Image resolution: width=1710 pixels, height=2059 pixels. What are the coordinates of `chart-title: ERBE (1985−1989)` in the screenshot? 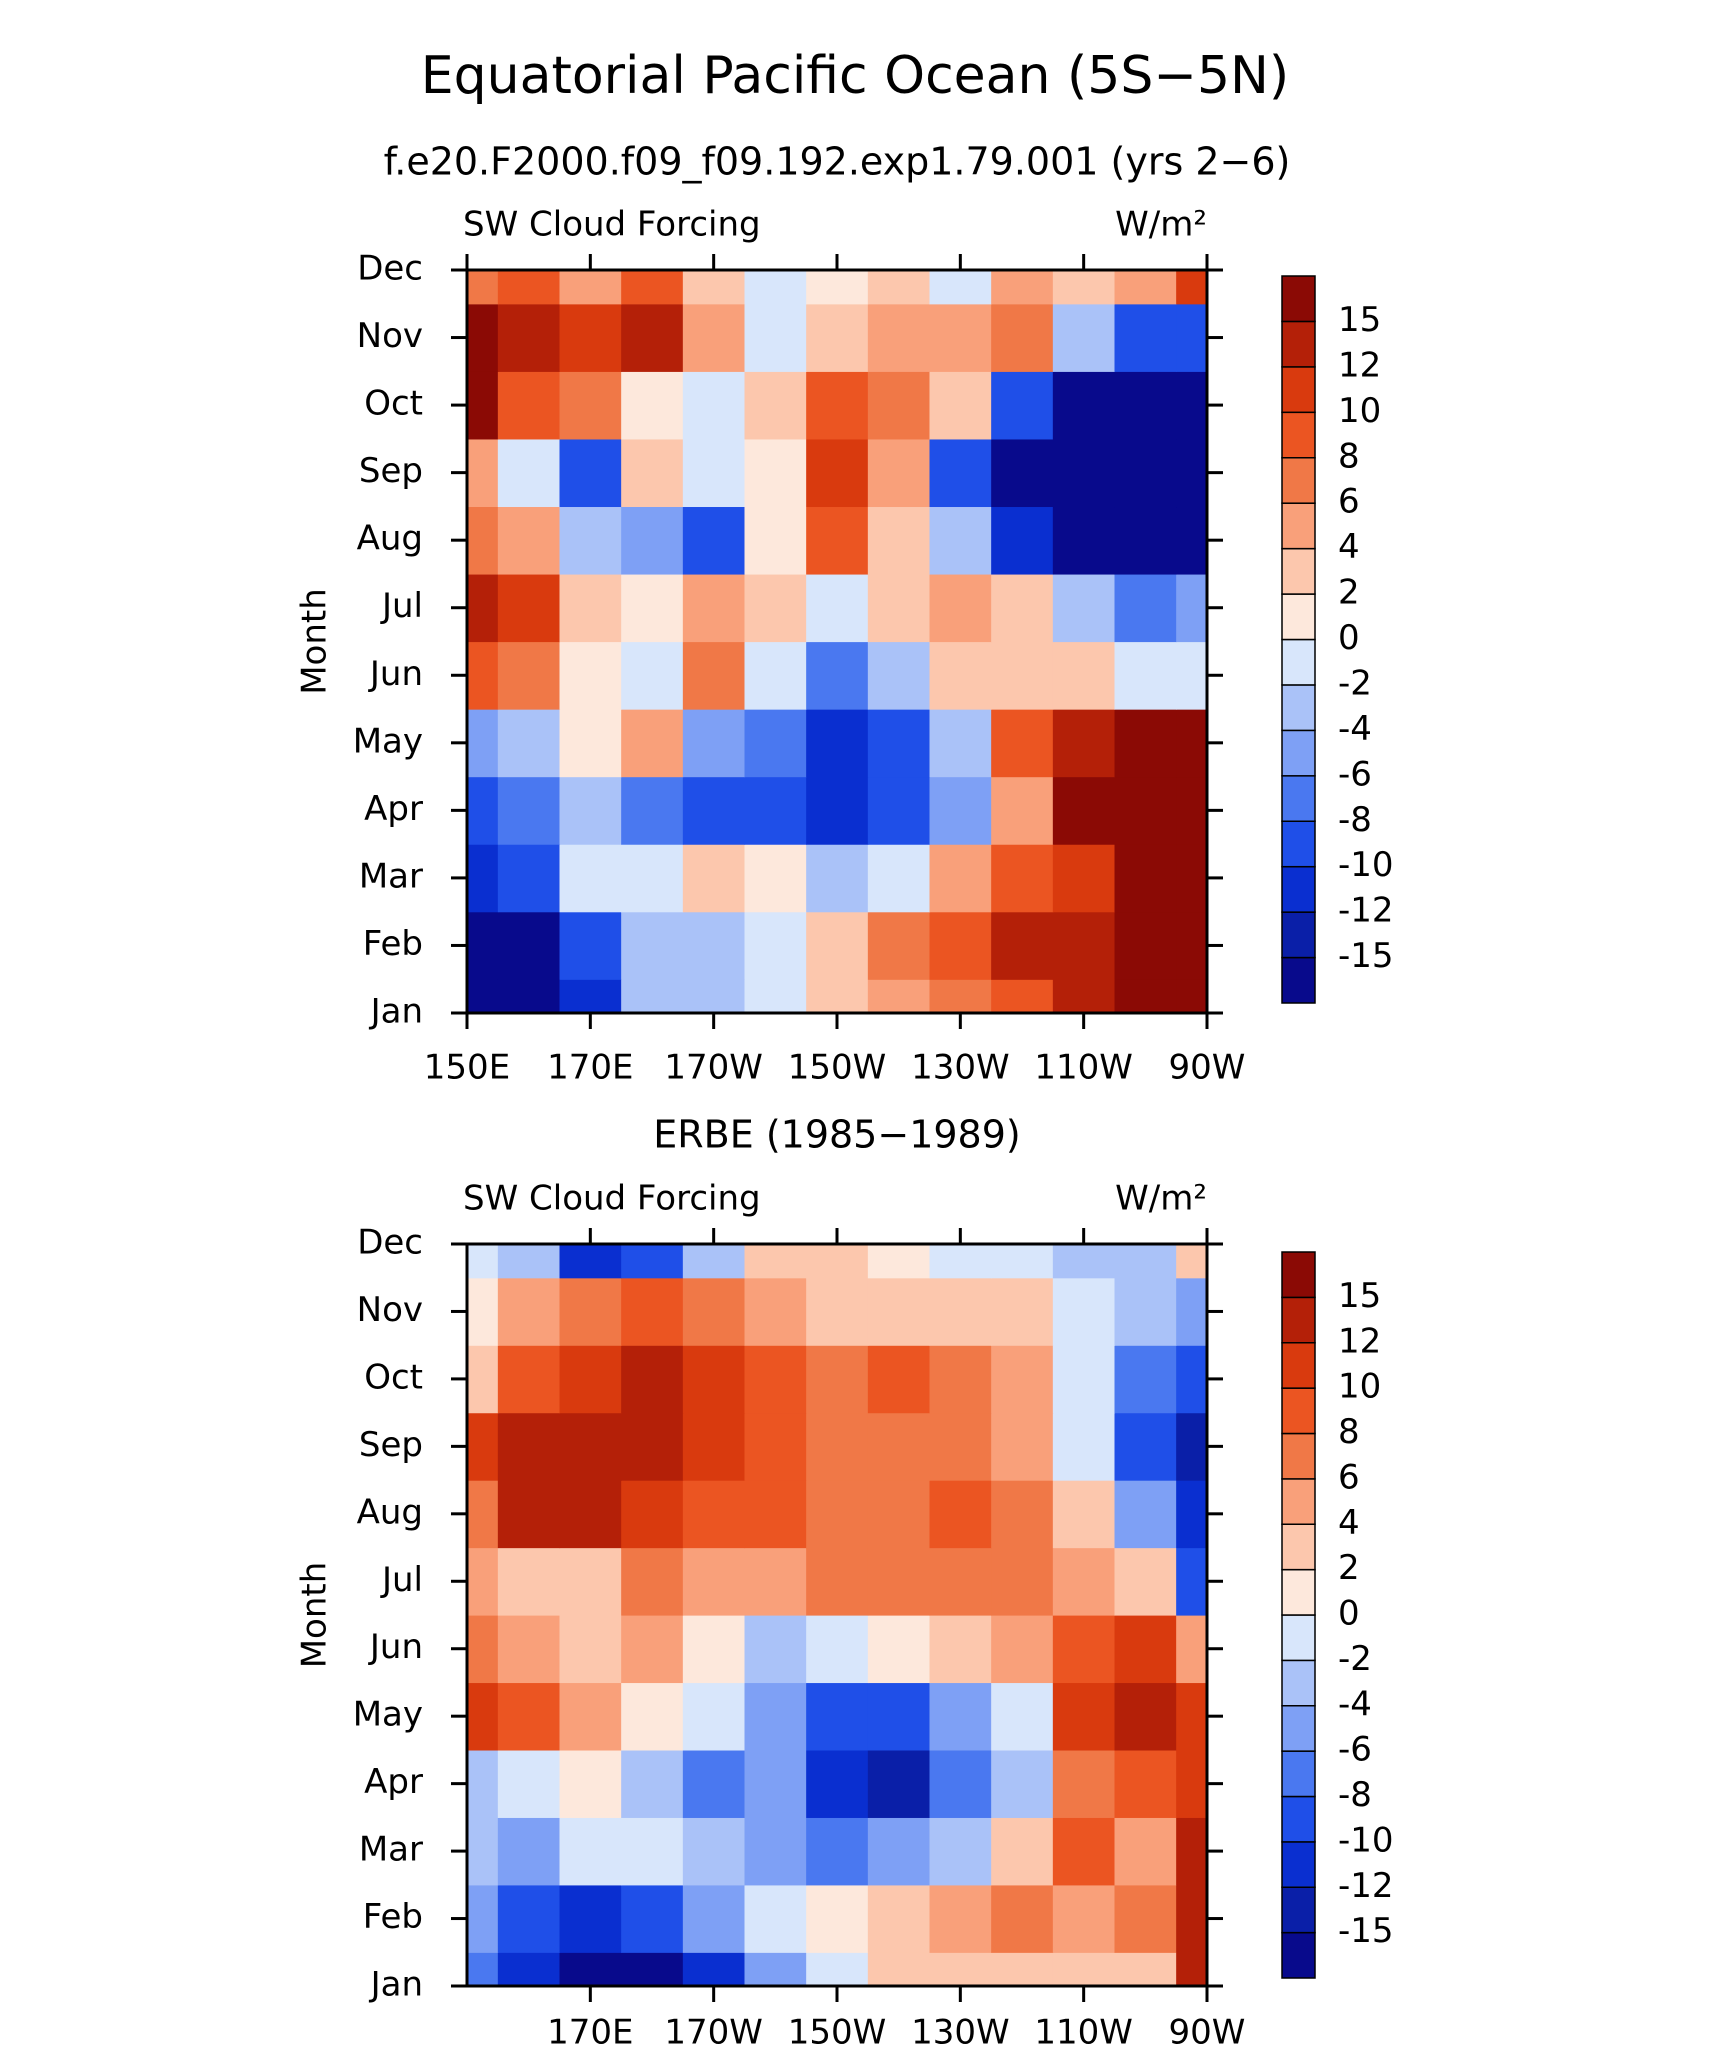 It's located at (836, 1135).